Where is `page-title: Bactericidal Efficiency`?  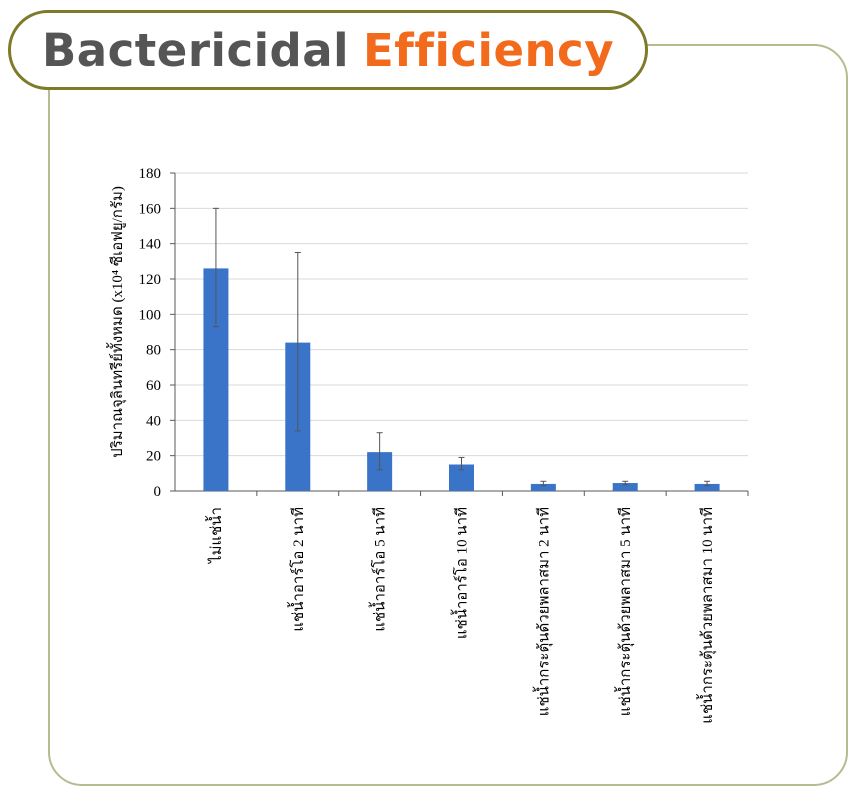 page-title: Bactericidal Efficiency is located at coordinates (328, 50).